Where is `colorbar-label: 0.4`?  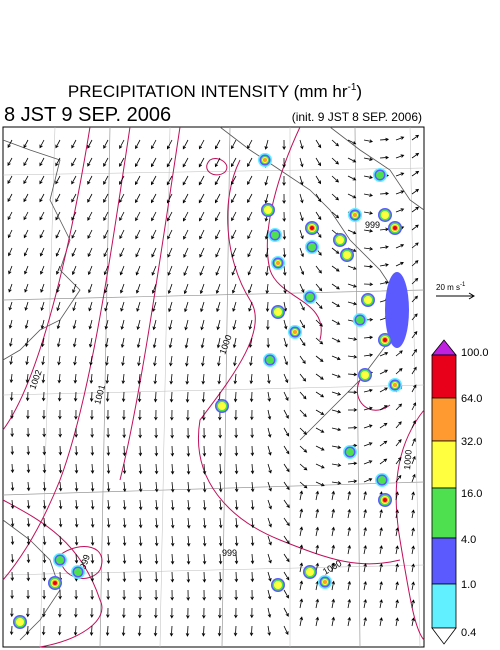 colorbar-label: 0.4 is located at coordinates (468, 633).